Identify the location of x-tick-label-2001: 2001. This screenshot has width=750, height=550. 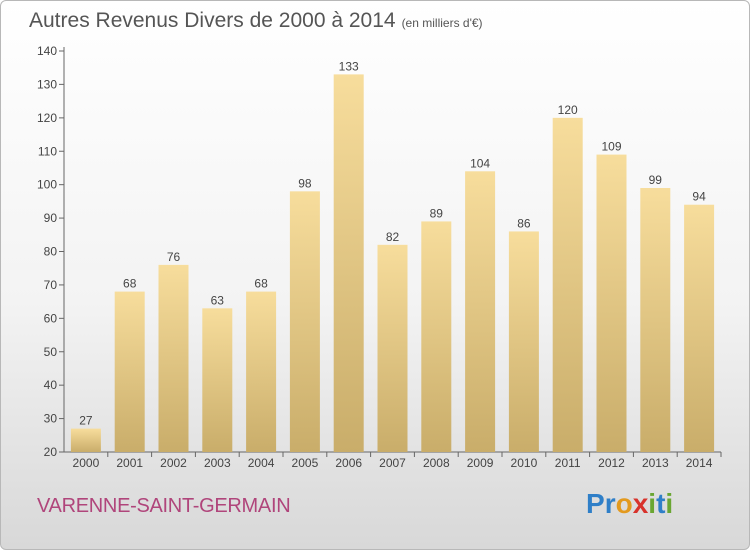
(129, 463).